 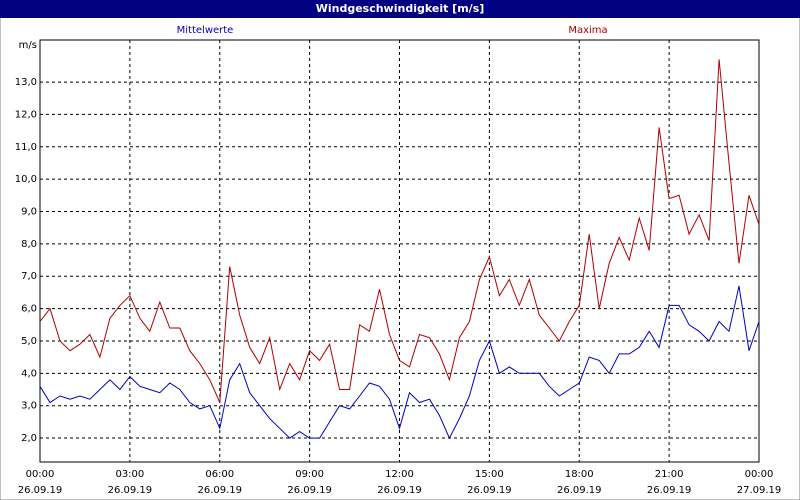 I want to click on y-tick-label: 3,0, so click(x=29, y=406).